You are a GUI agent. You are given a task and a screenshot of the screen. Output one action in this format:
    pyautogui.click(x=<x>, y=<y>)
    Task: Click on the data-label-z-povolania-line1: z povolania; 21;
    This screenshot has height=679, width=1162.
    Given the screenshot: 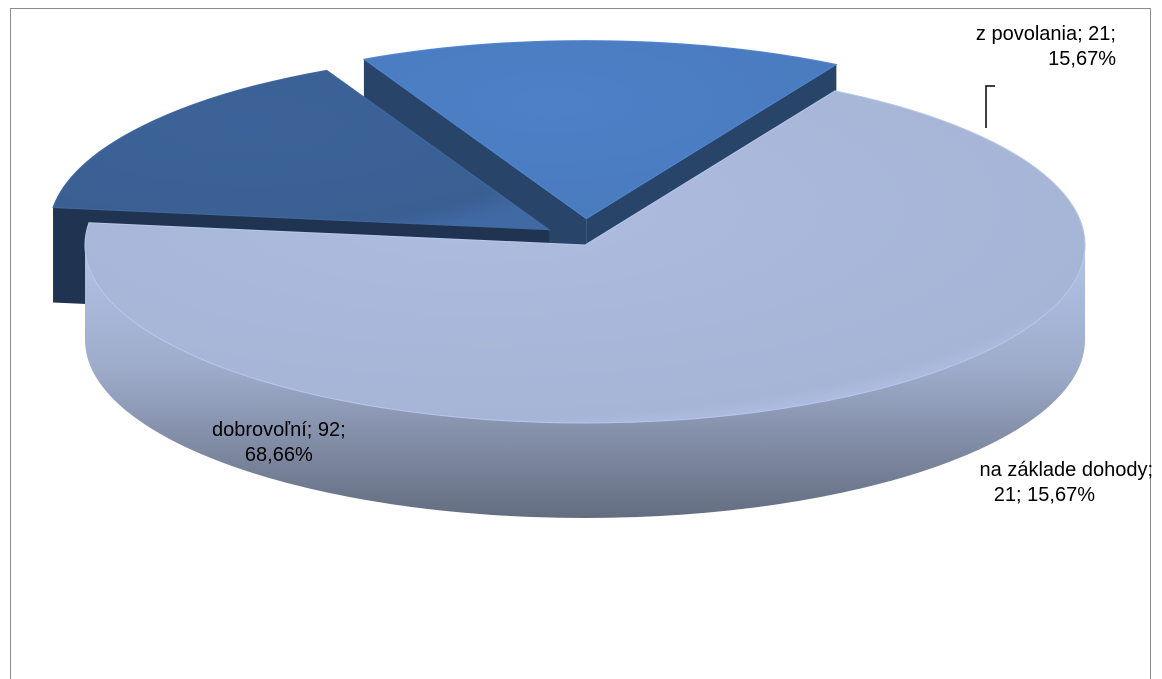 What is the action you would take?
    pyautogui.click(x=1045, y=34)
    